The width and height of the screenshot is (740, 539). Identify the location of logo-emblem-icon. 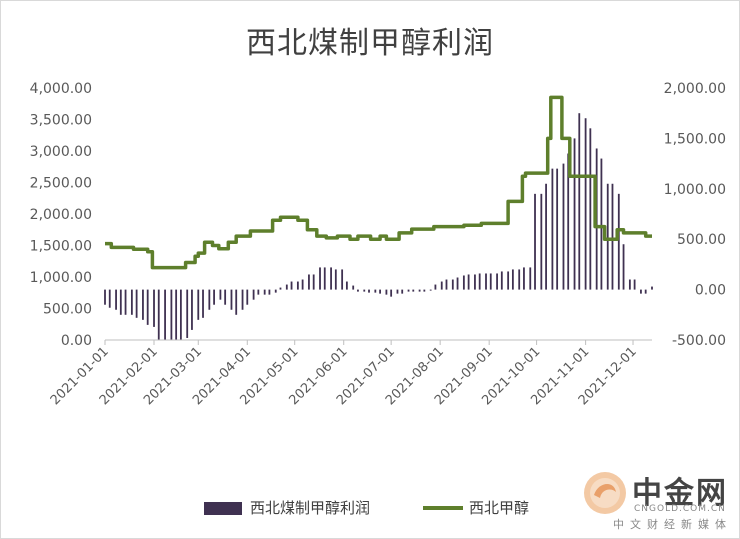
(605, 493).